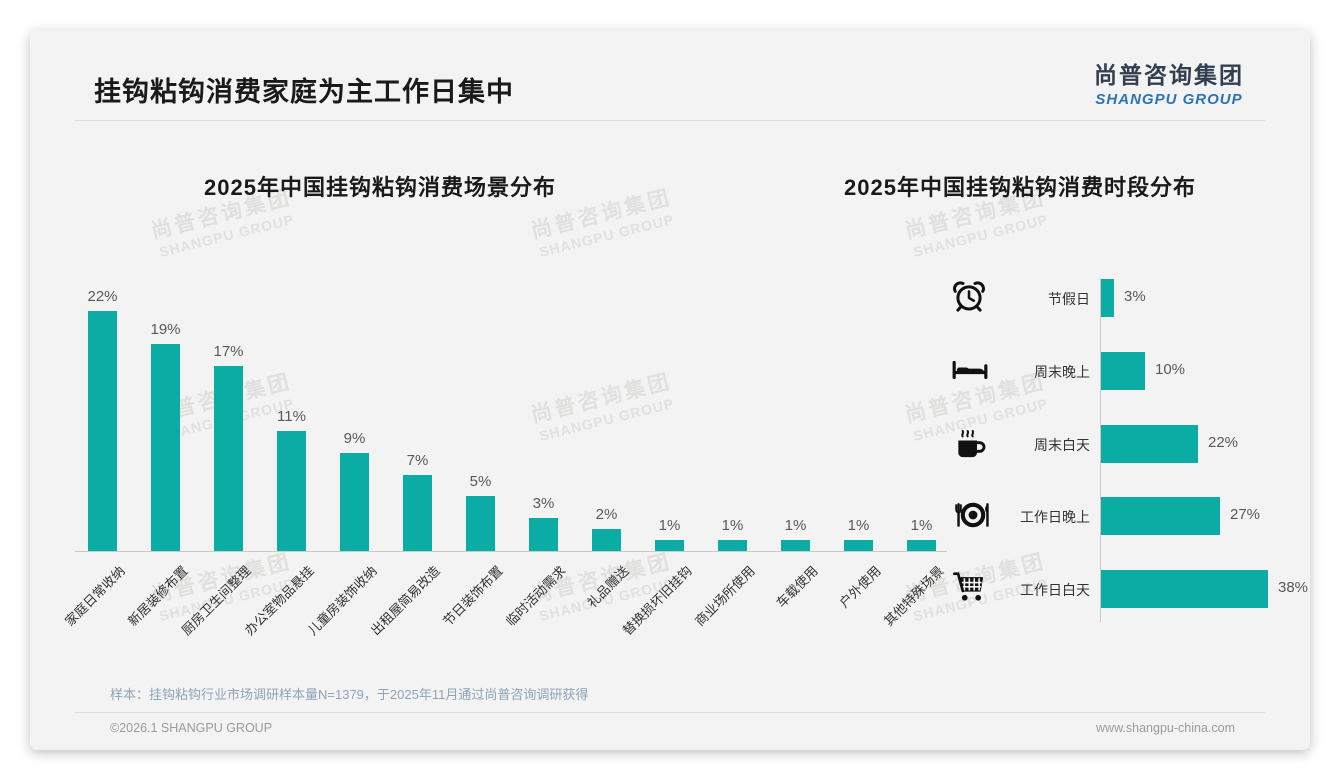  I want to click on shopping-cart-icon, so click(973, 589).